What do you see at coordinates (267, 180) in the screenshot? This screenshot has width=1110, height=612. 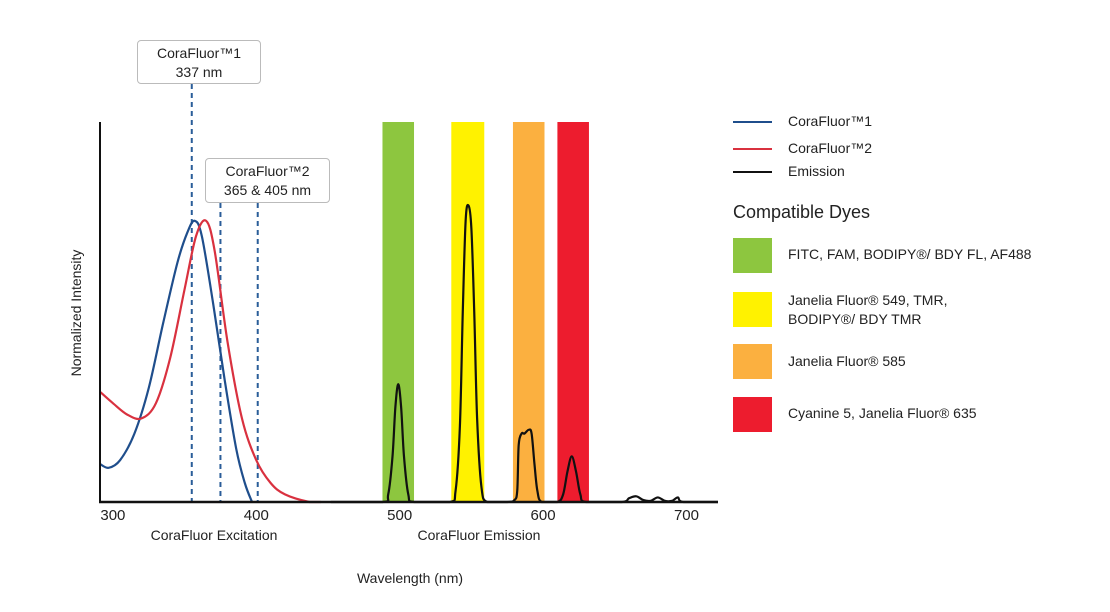 I see `callout-corafluor2: CoraFluor™2 365 & 405 nm` at bounding box center [267, 180].